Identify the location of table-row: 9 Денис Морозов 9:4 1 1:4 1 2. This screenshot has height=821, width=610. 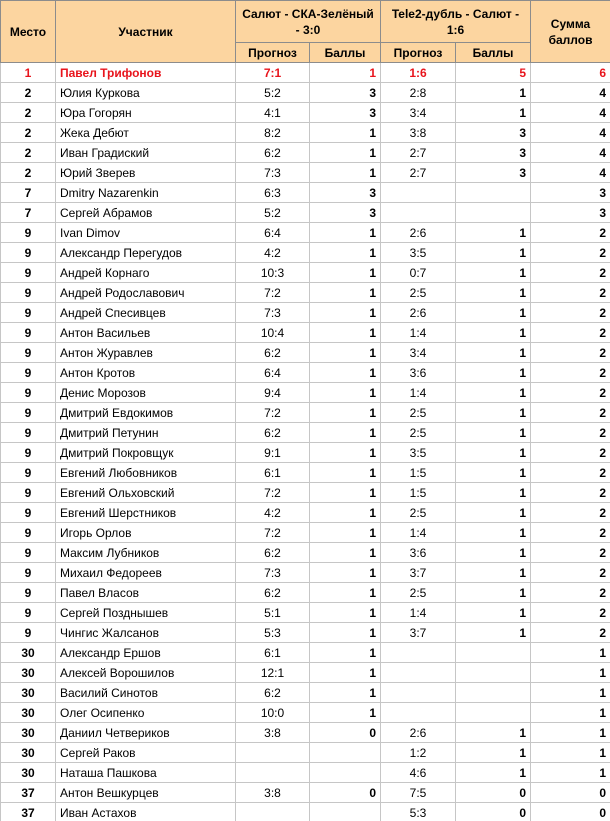
(305, 392).